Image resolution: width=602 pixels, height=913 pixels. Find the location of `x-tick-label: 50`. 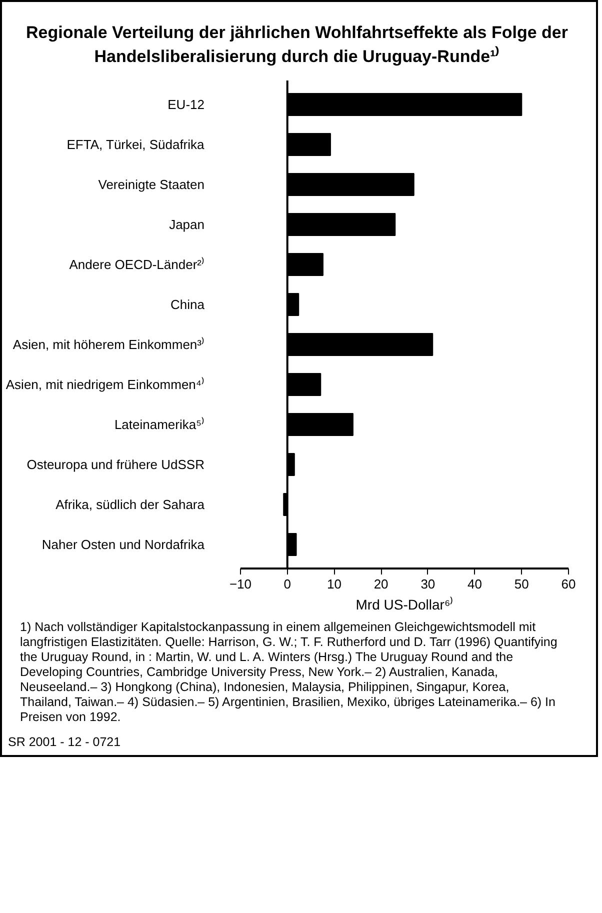

x-tick-label: 50 is located at coordinates (521, 584).